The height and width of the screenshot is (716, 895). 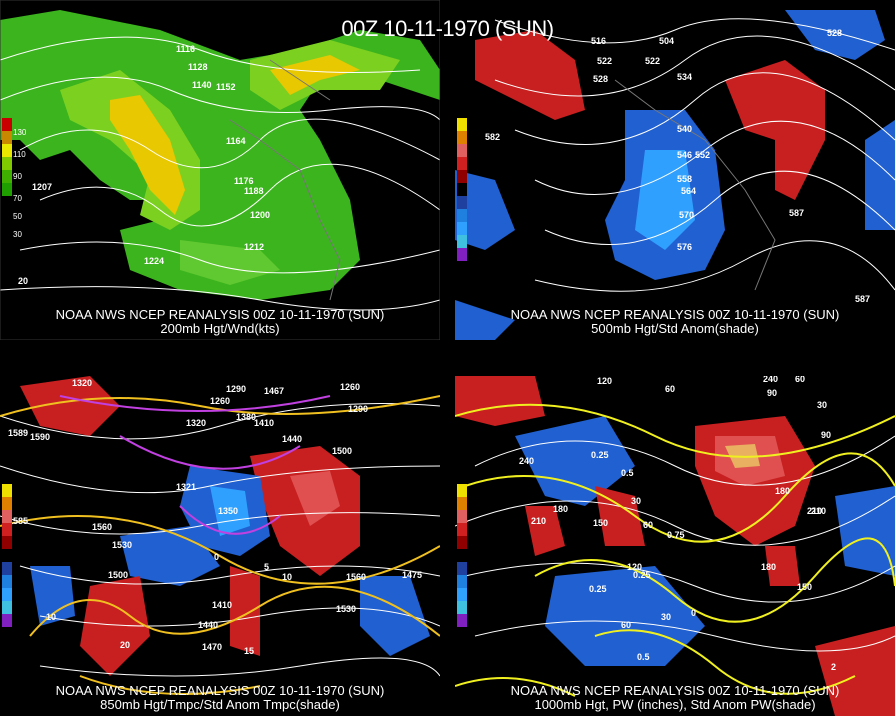 I want to click on anom-positive-core, so click(x=315, y=498).